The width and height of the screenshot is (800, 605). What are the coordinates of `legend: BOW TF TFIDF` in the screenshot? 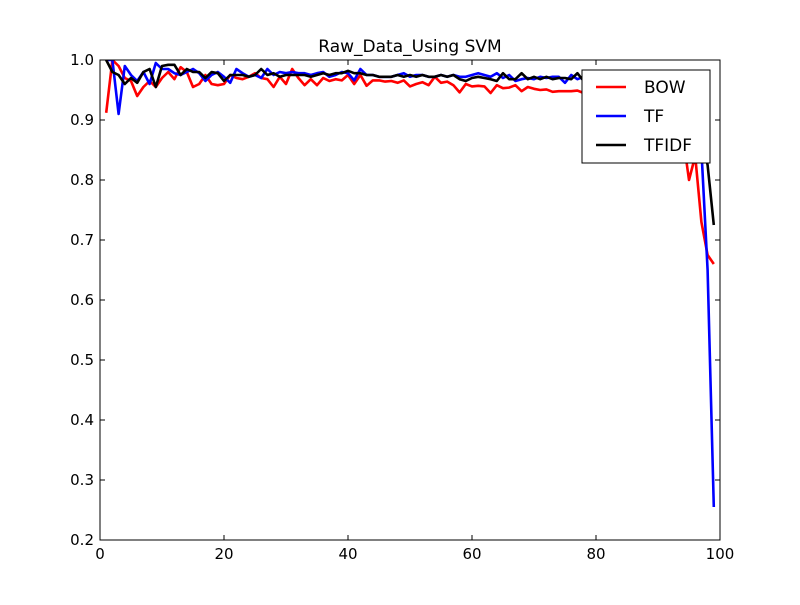 It's located at (646, 116).